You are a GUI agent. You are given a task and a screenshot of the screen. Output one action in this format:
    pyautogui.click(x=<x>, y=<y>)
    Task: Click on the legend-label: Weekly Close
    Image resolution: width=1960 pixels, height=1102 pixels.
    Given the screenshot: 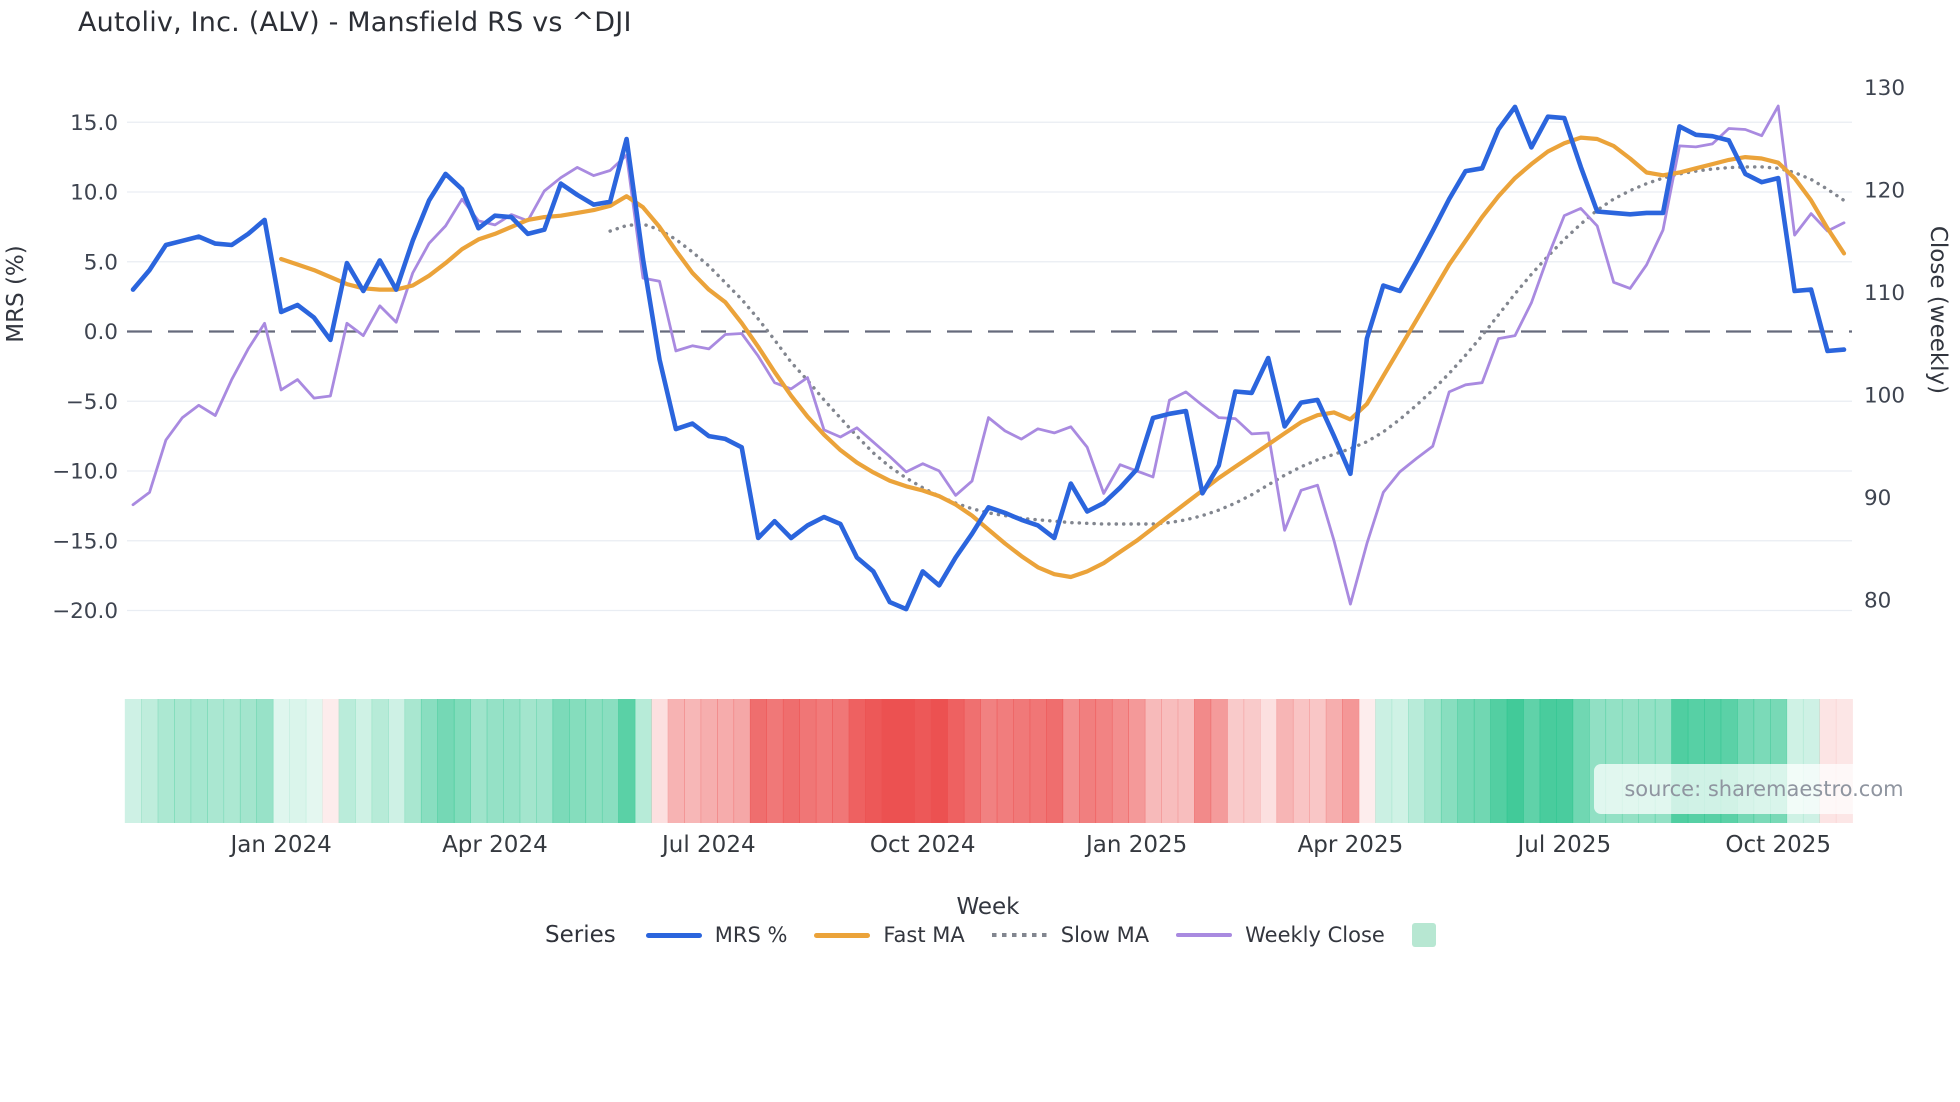 What is the action you would take?
    pyautogui.click(x=1315, y=935)
    